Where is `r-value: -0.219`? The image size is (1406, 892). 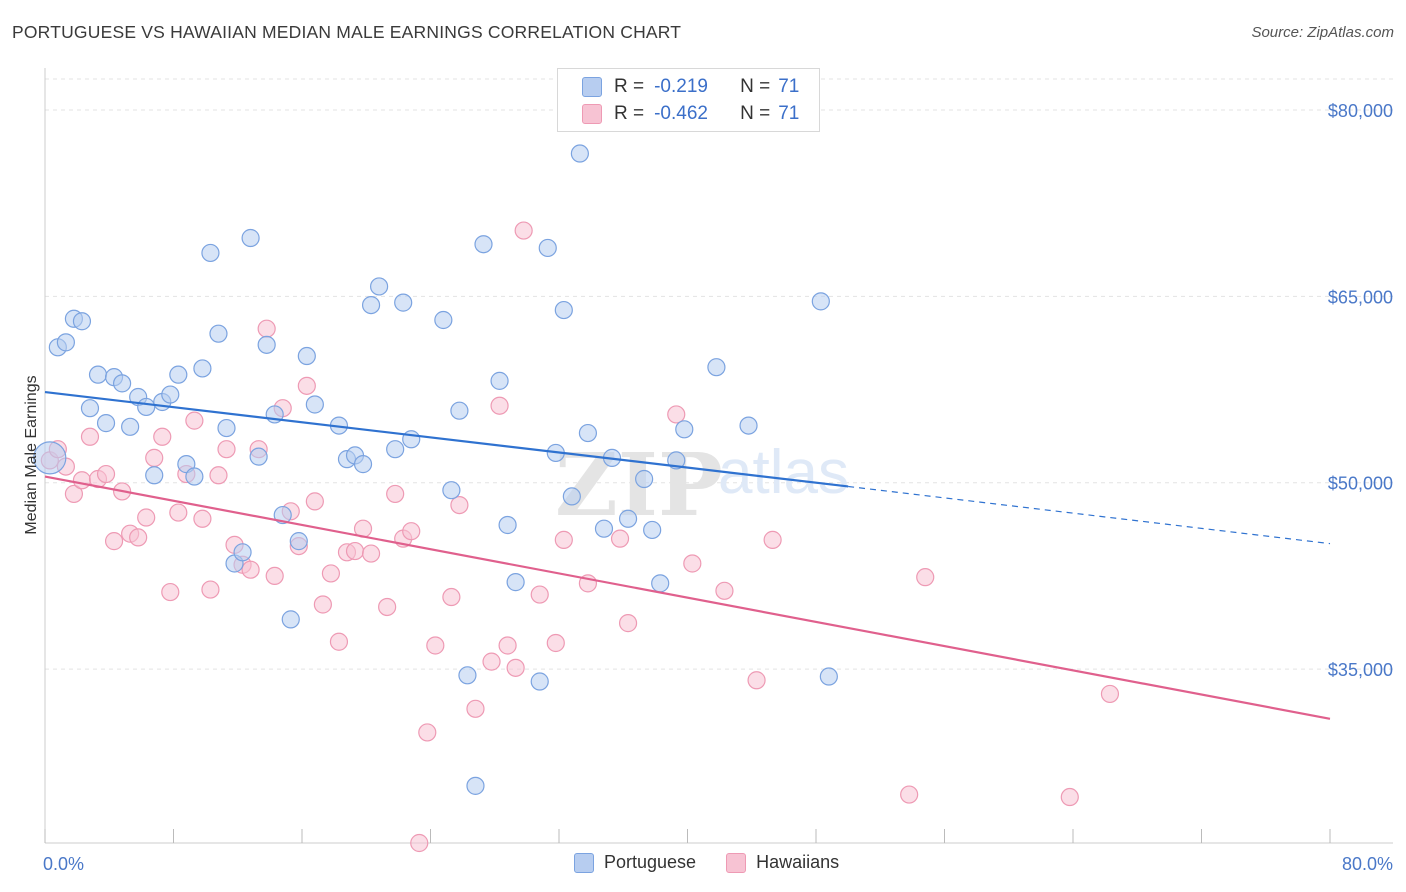
r-value: -0.219 is located at coordinates (681, 86).